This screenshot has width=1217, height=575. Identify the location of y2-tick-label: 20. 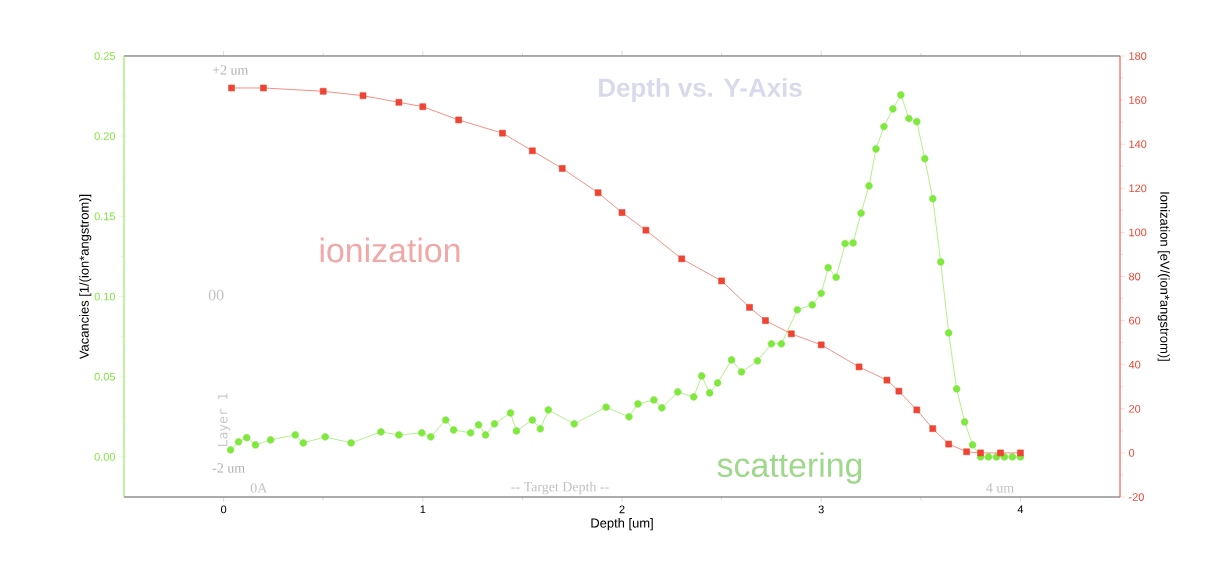
(1135, 408).